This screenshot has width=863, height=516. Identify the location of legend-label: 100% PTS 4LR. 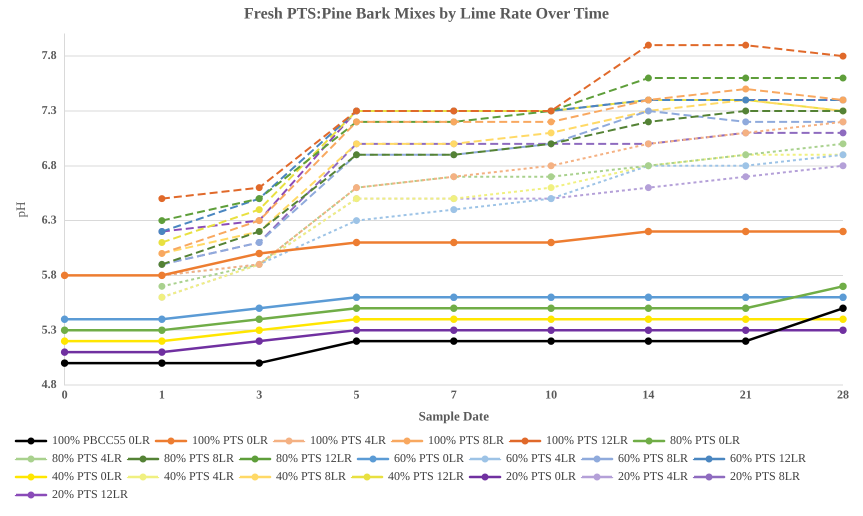
(348, 440).